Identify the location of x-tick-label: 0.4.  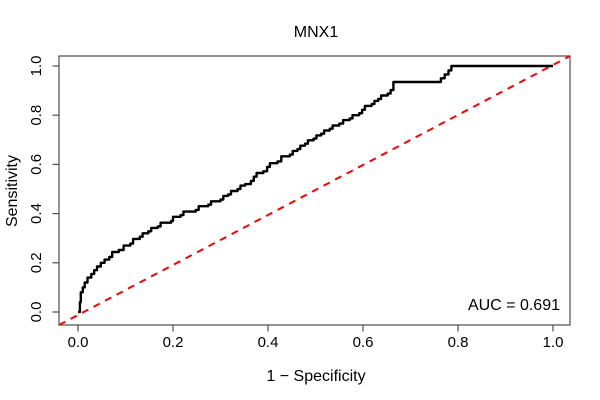
(268, 342).